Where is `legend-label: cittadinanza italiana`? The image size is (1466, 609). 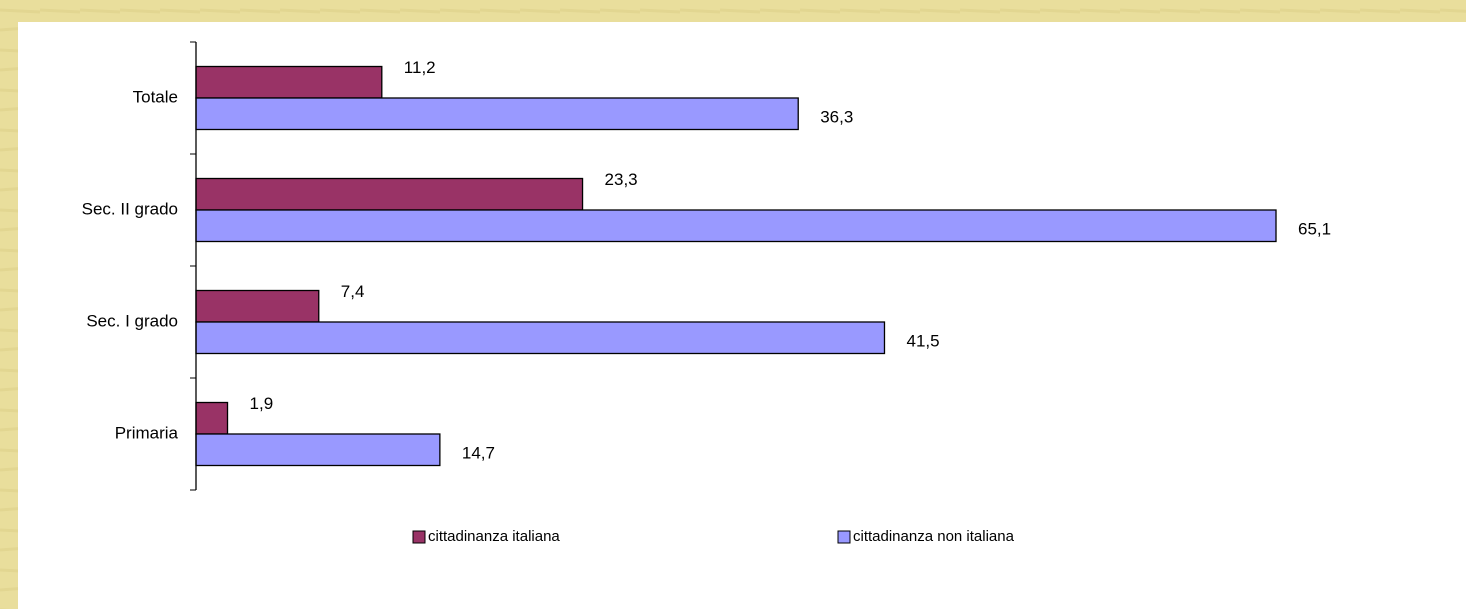
legend-label: cittadinanza italiana is located at coordinates (494, 536).